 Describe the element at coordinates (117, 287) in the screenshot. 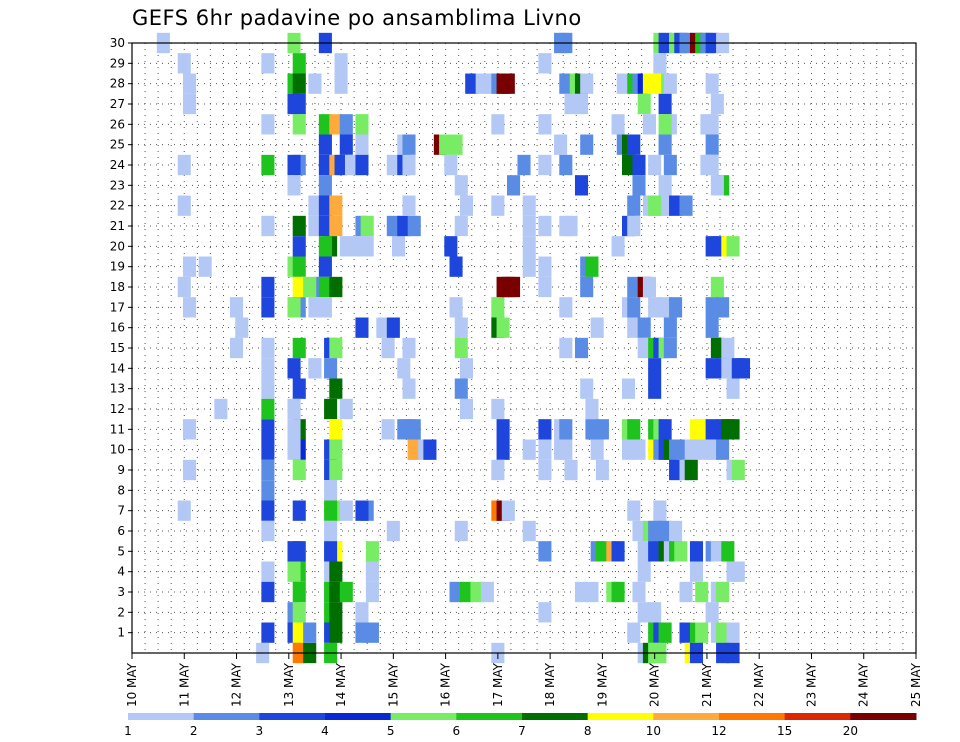

I see `y-tick-label: 18` at that location.